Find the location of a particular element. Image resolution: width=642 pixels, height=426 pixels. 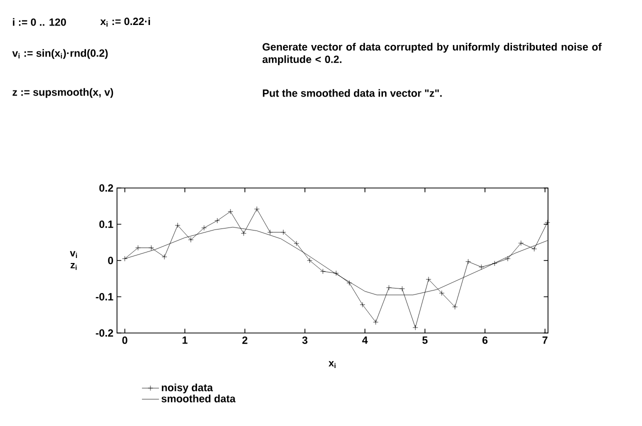

y-tick-label: 0.2 is located at coordinates (106, 188).